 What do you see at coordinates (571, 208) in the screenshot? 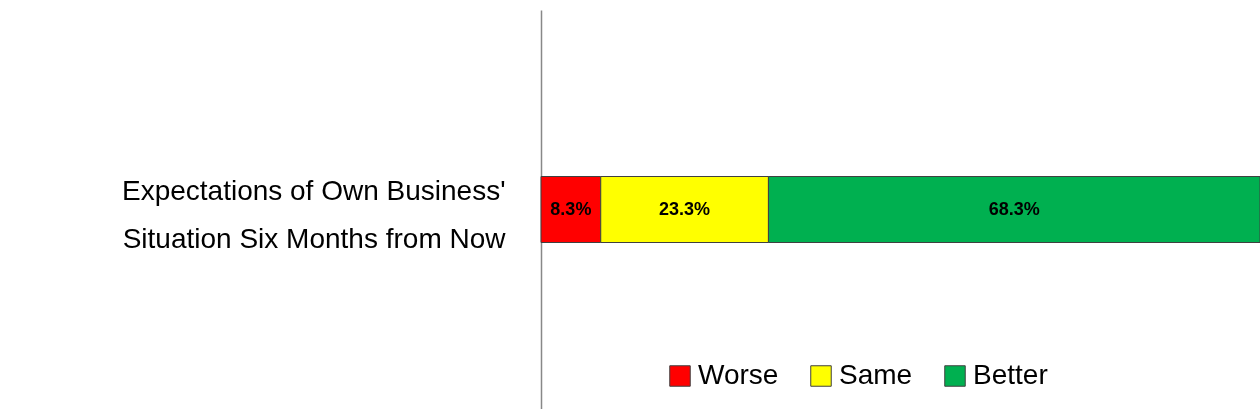
I see `data-label: 8.3%` at bounding box center [571, 208].